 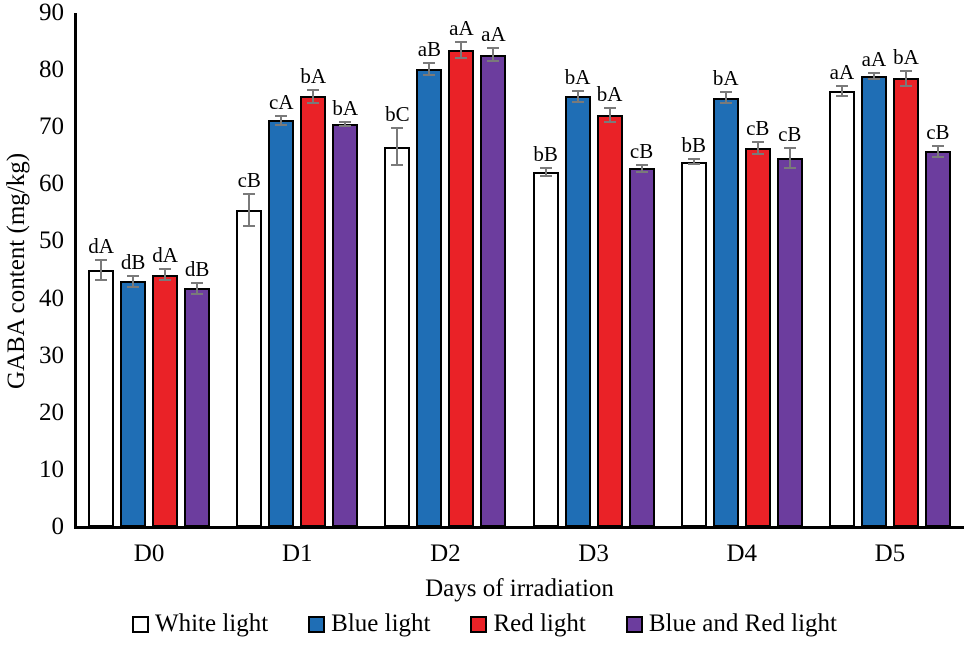 What do you see at coordinates (51, 127) in the screenshot?
I see `y-tick-label: 70` at bounding box center [51, 127].